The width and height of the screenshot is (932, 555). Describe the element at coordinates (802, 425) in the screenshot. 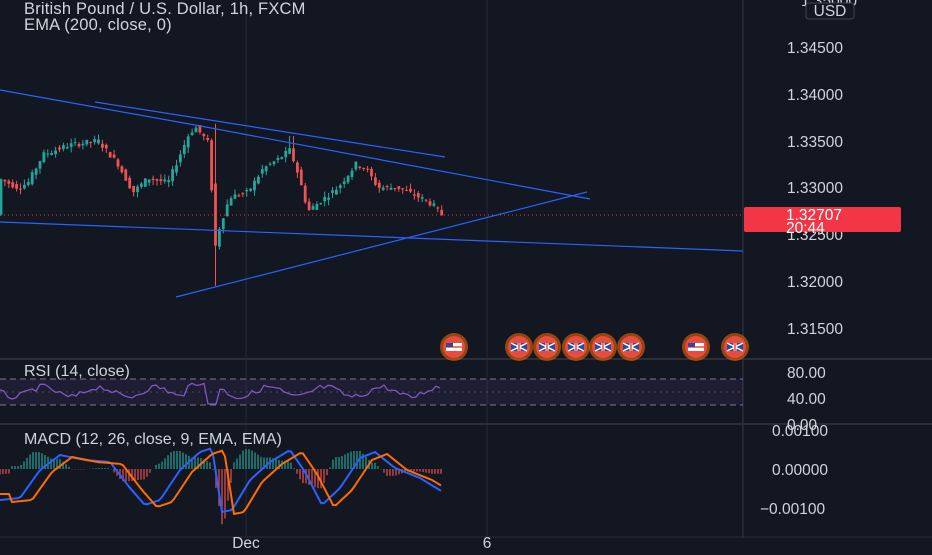

I see `rsi-tick-0: 0.00` at that location.